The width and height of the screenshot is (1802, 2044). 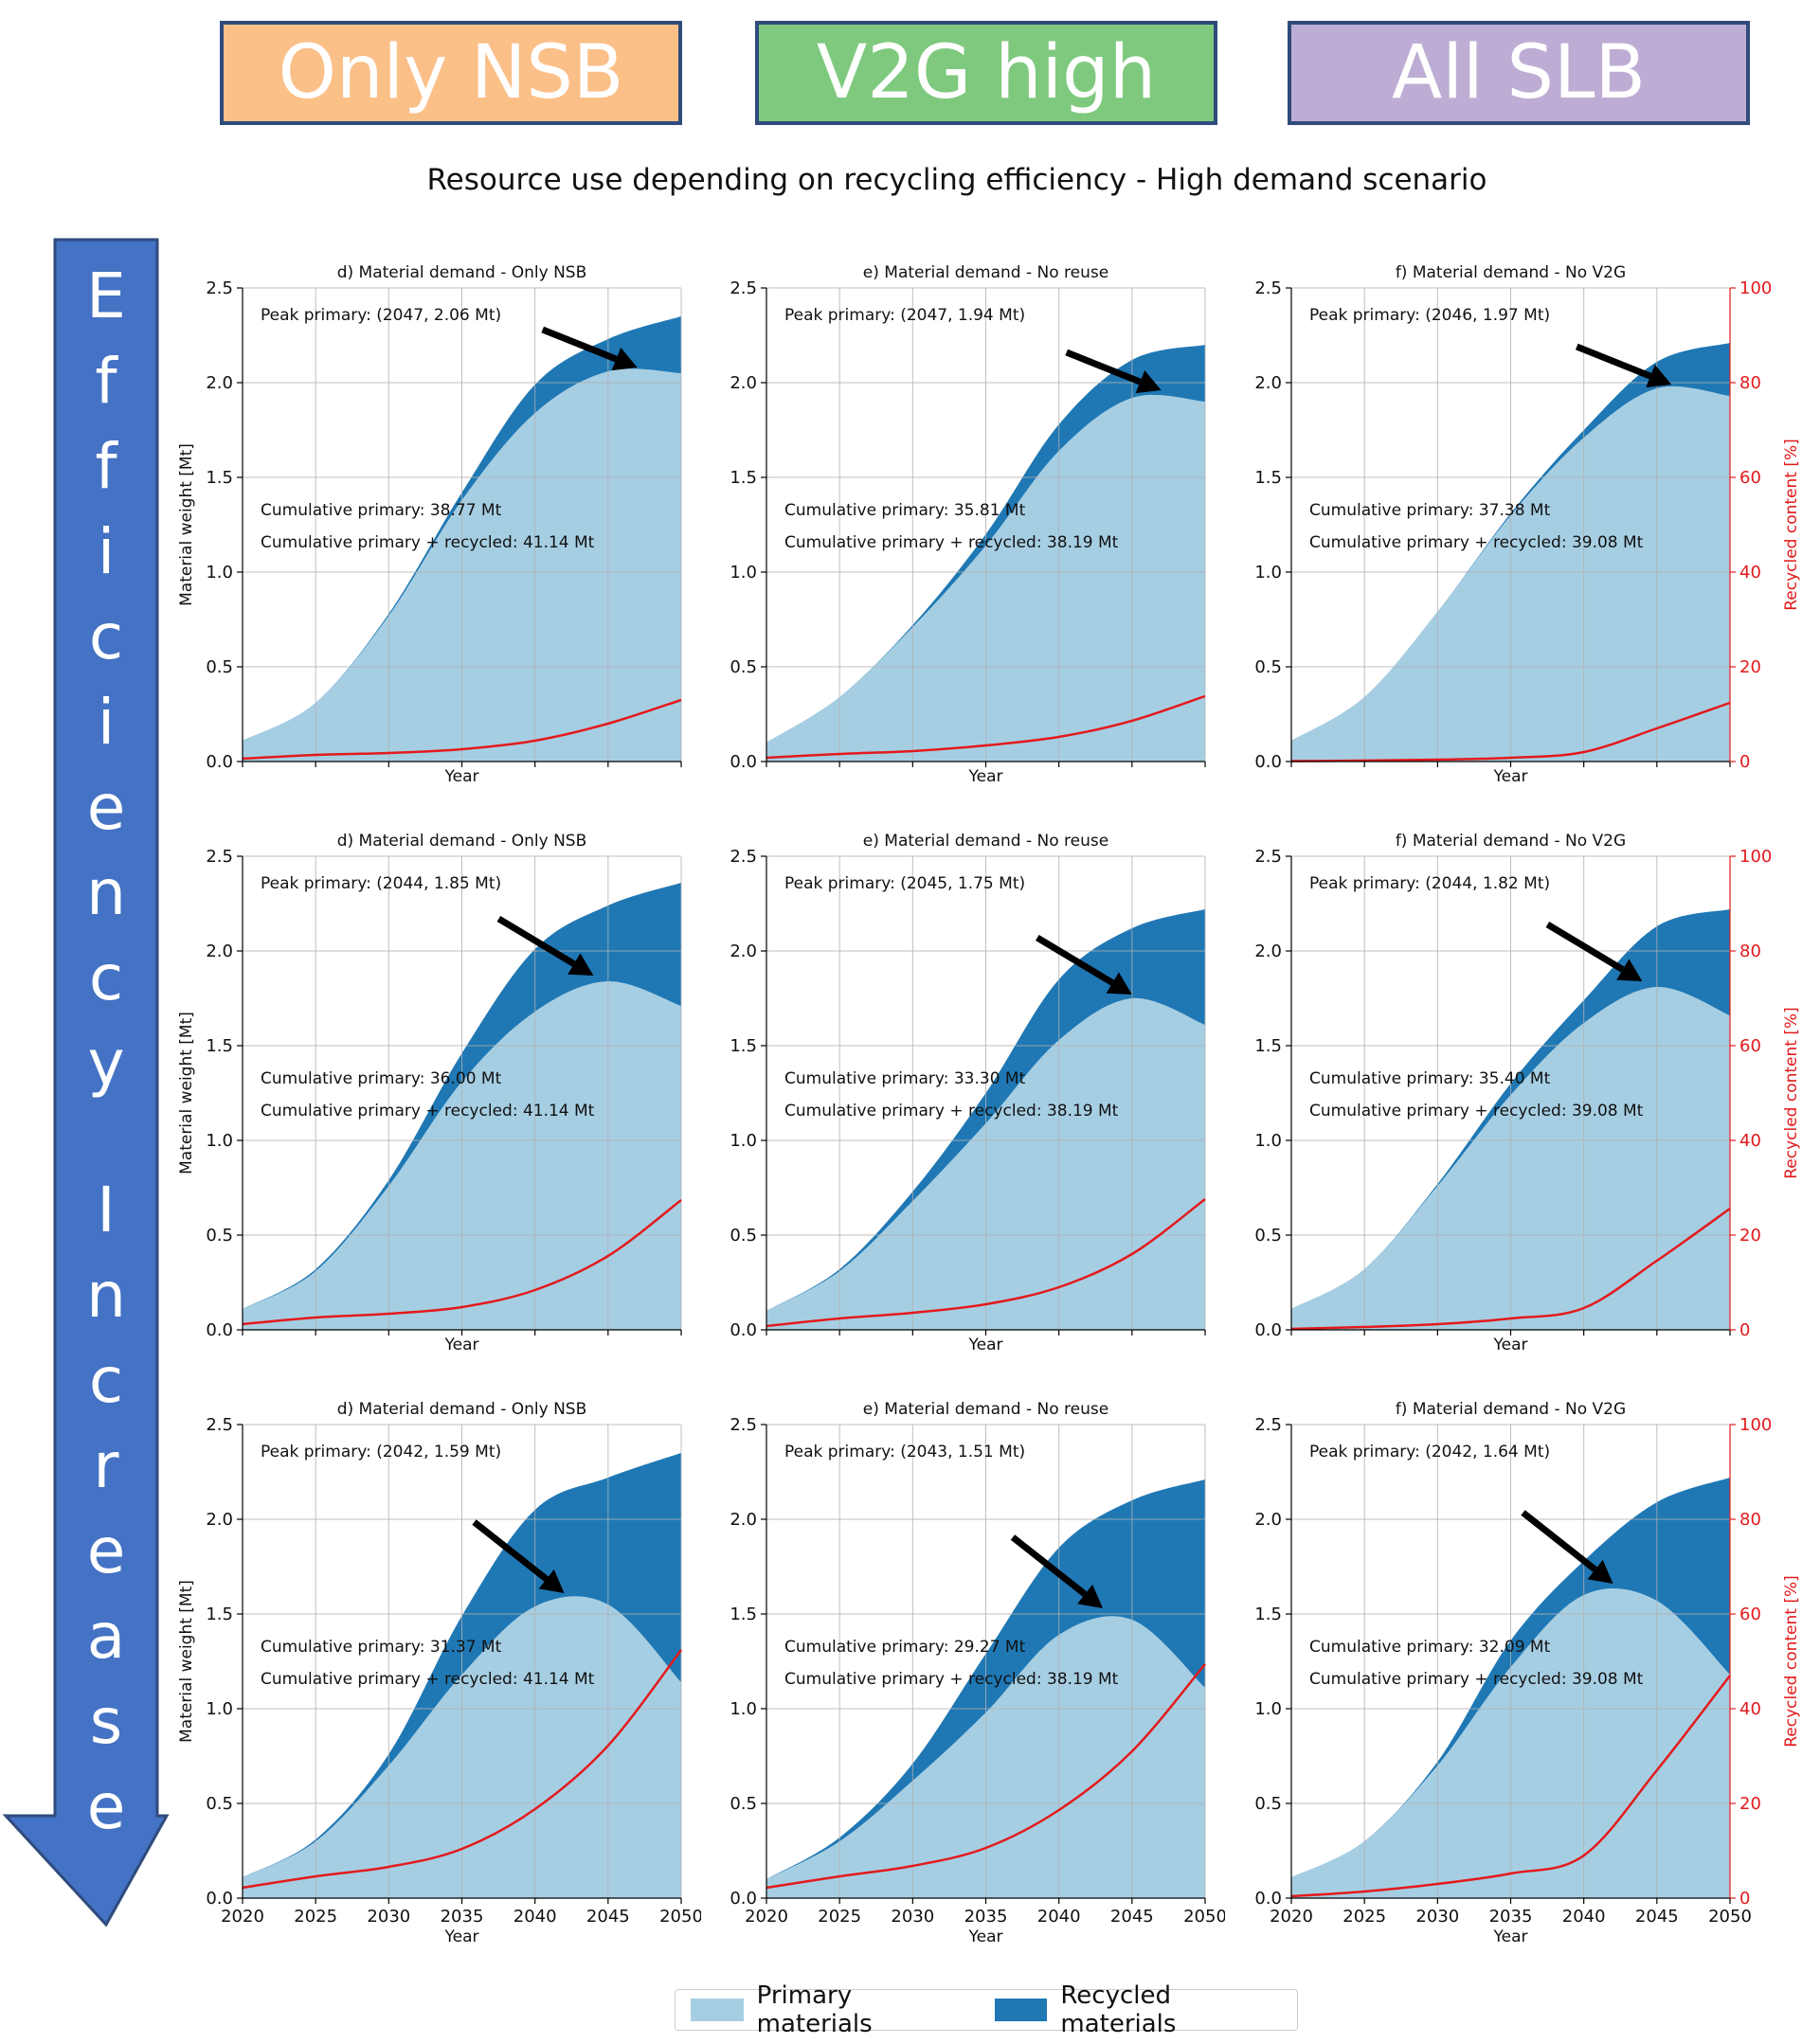 What do you see at coordinates (381, 315) in the screenshot?
I see `peak-primary-annotation: Peak primary: (2047, 2.06 Mt)` at bounding box center [381, 315].